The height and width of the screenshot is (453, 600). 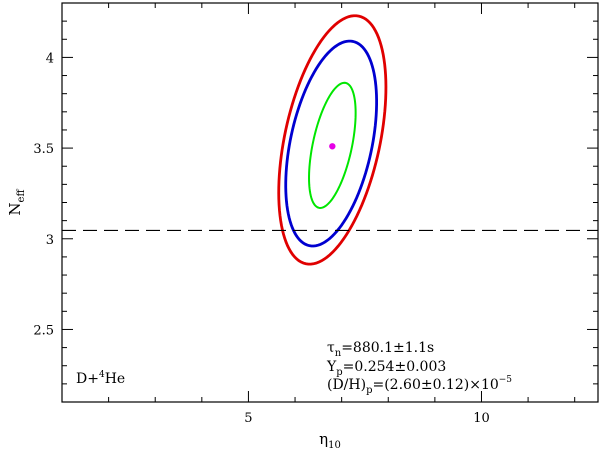 What do you see at coordinates (481, 418) in the screenshot?
I see `x-tick-label: 10` at bounding box center [481, 418].